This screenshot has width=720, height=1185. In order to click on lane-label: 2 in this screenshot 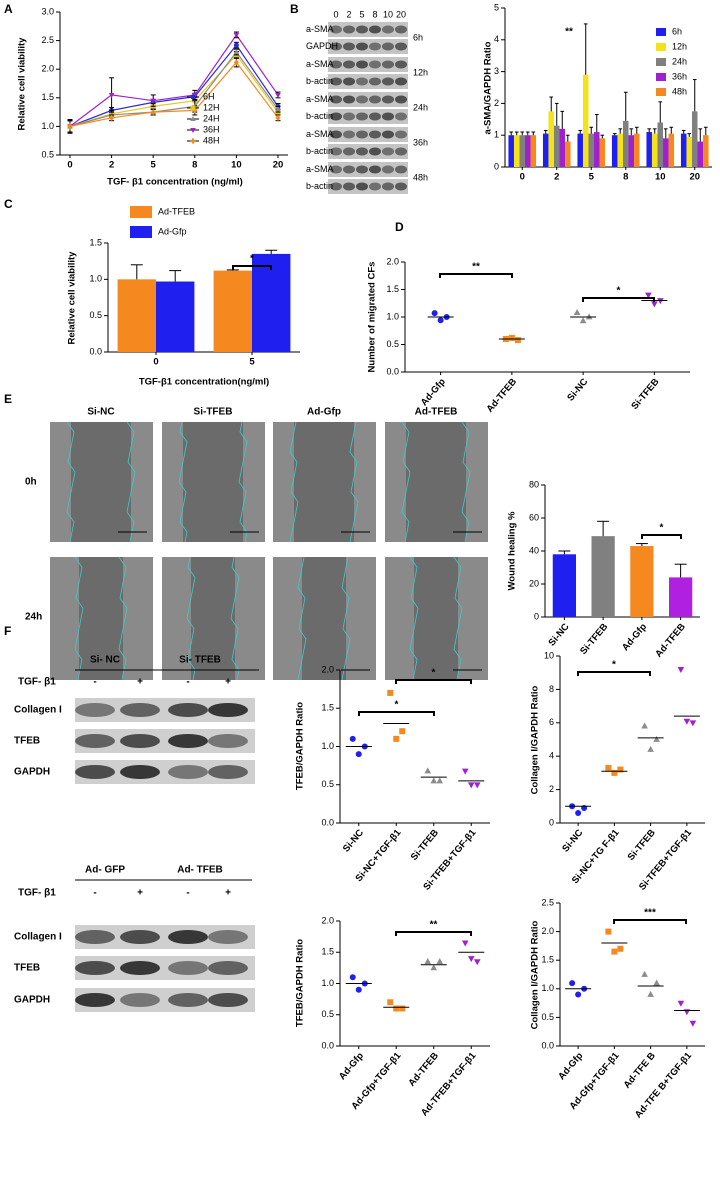, I will do `click(348, 14)`.